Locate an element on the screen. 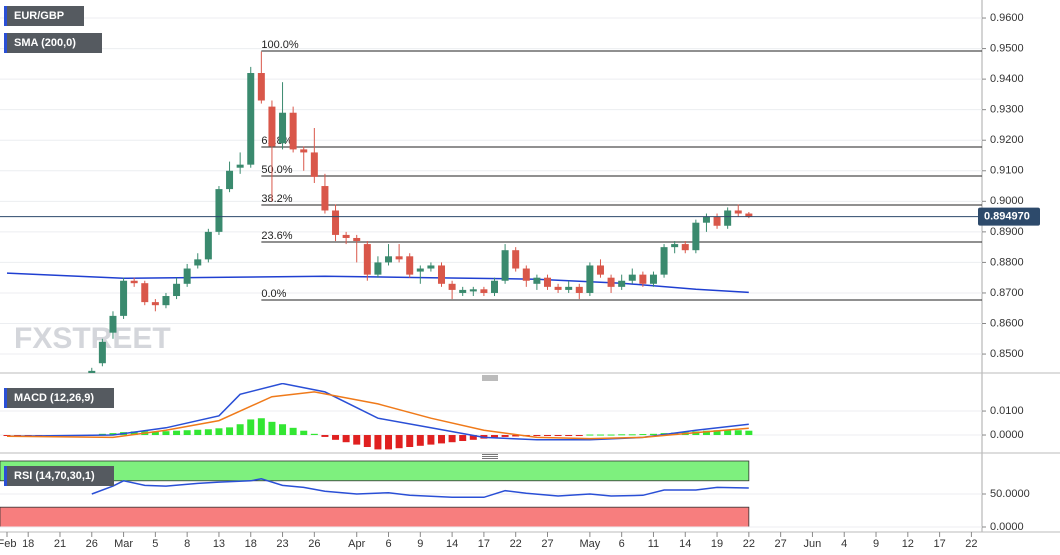  fib-label: 50.0% is located at coordinates (276, 170).